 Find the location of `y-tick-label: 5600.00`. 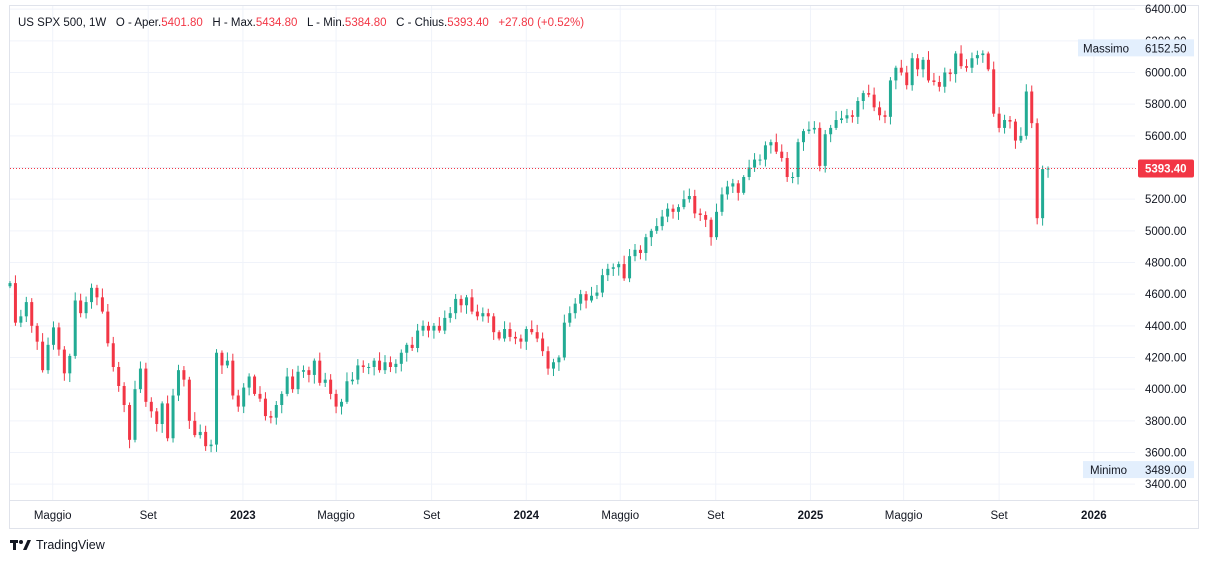

y-tick-label: 5600.00 is located at coordinates (1166, 137).